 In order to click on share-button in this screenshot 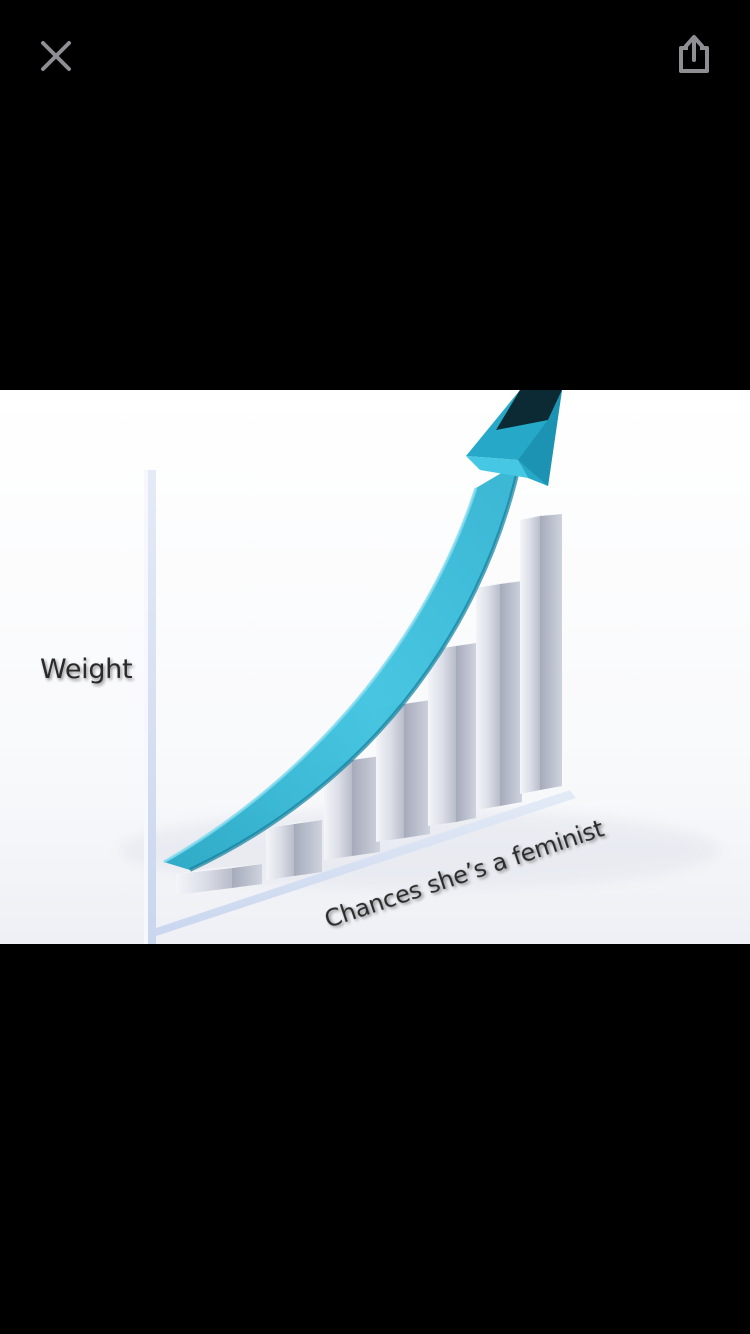, I will do `click(694, 54)`.